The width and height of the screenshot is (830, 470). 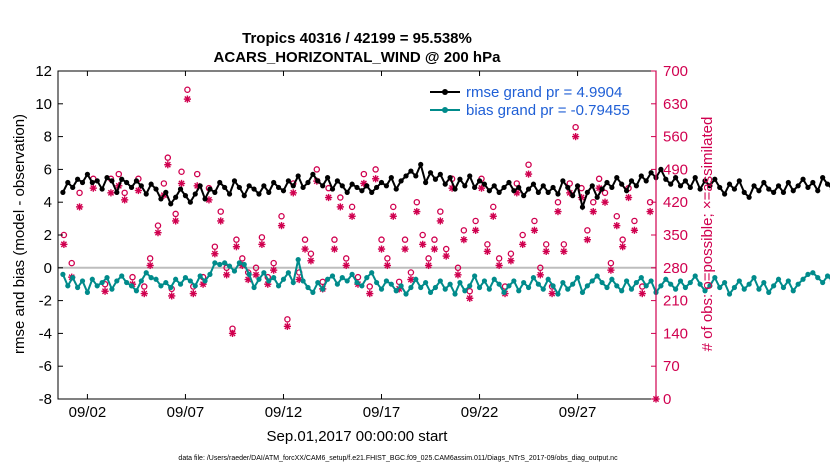 I want to click on x-tick-label: 09/27, so click(x=578, y=412).